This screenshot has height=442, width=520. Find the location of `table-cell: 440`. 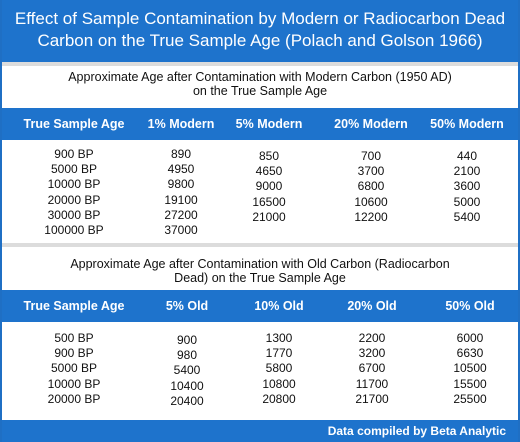

table-cell: 440 is located at coordinates (467, 156).